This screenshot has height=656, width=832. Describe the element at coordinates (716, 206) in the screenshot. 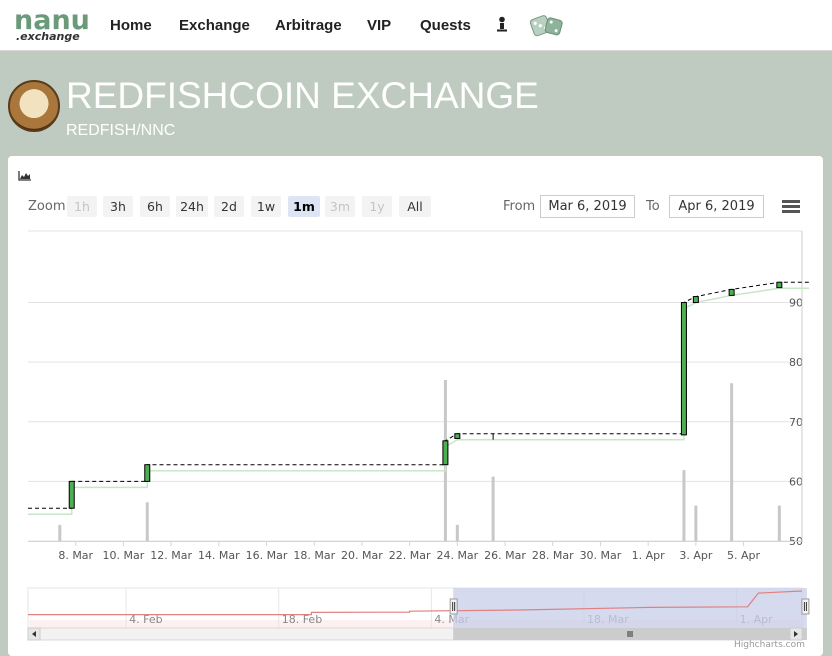

I see `to-date-input: Apr 6, 2019` at that location.